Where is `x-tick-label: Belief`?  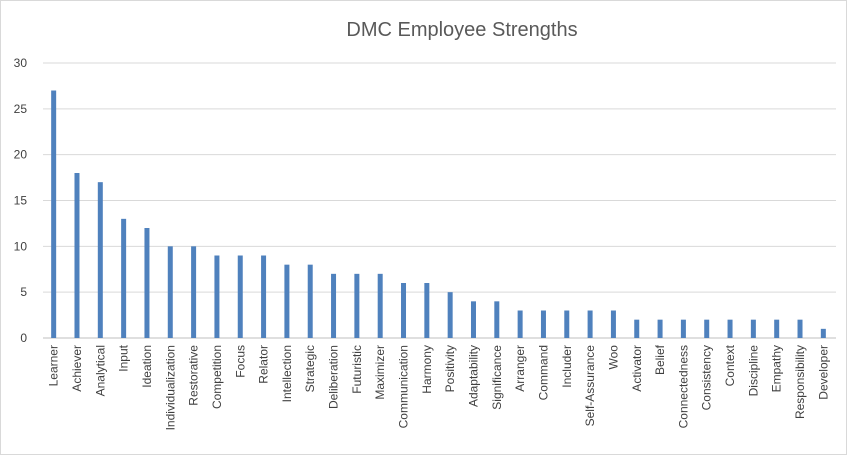 x-tick-label: Belief is located at coordinates (660, 359).